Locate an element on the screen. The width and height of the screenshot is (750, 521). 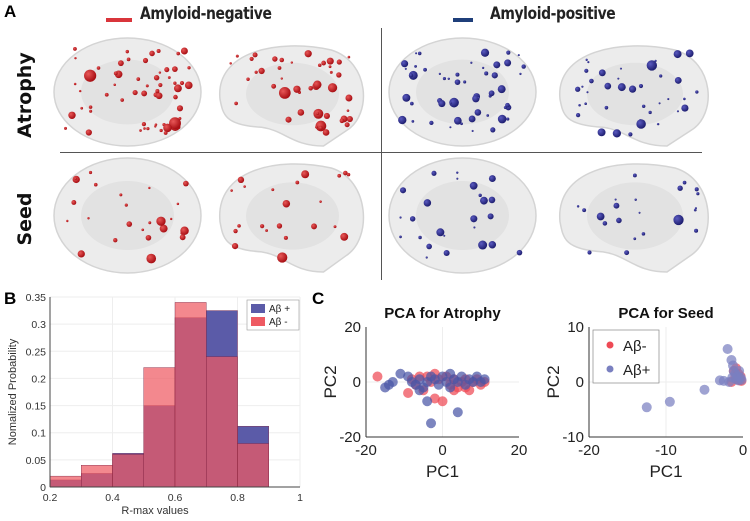
x-tick-label: 0.4 is located at coordinates (112, 498).